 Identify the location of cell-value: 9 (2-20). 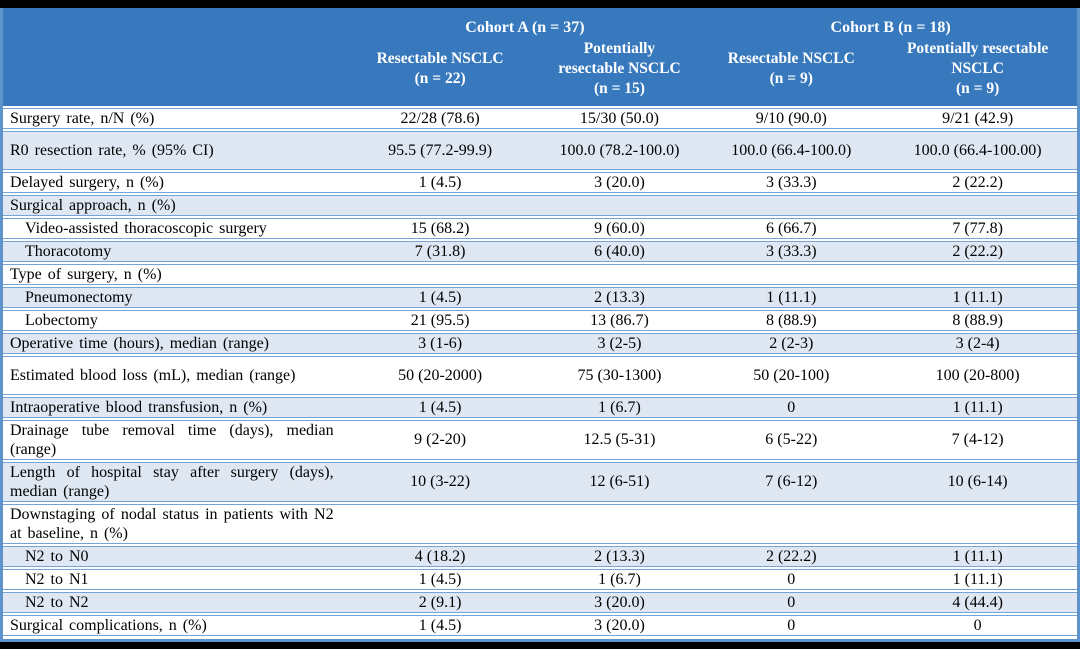
(440, 440).